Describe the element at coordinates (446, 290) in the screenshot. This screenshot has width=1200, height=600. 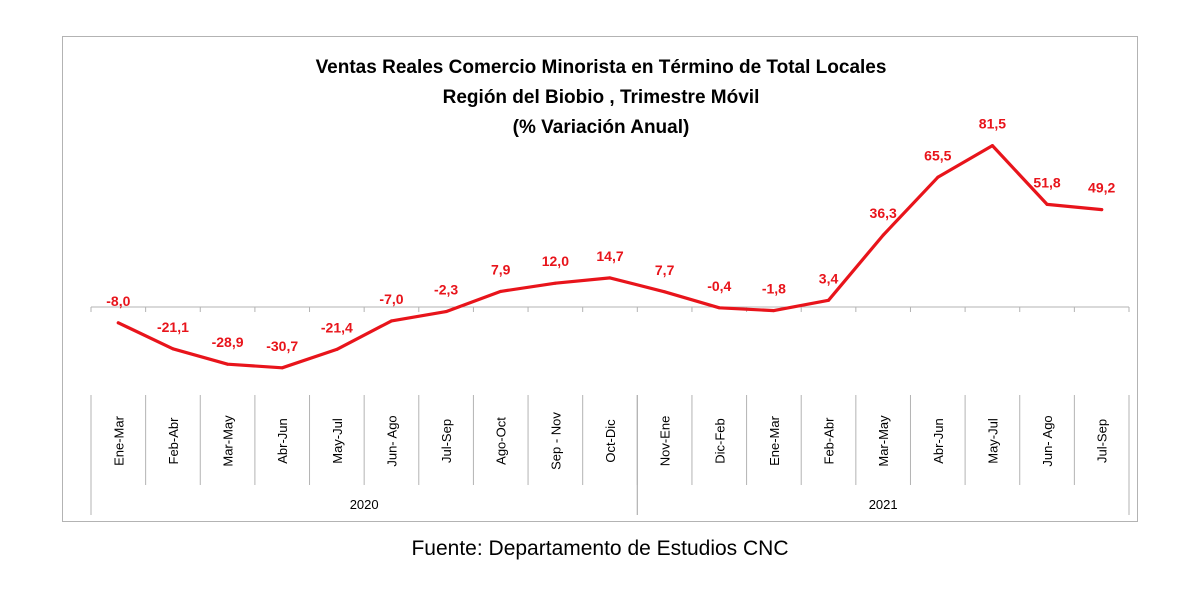
I see `data-label: -2,3` at that location.